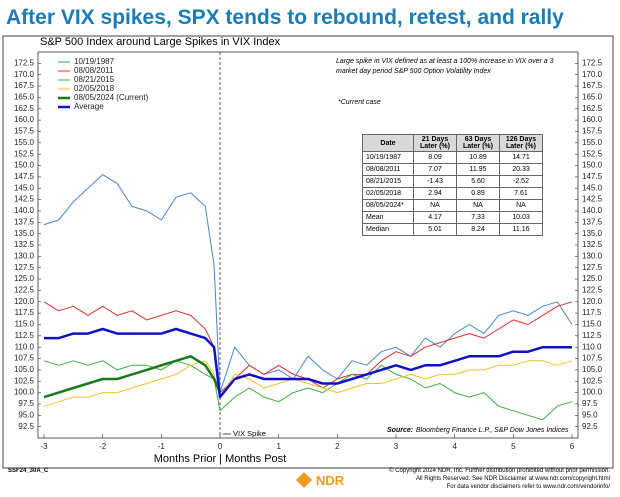  What do you see at coordinates (592, 392) in the screenshot?
I see `y-tick-label-right: 100.0` at bounding box center [592, 392].